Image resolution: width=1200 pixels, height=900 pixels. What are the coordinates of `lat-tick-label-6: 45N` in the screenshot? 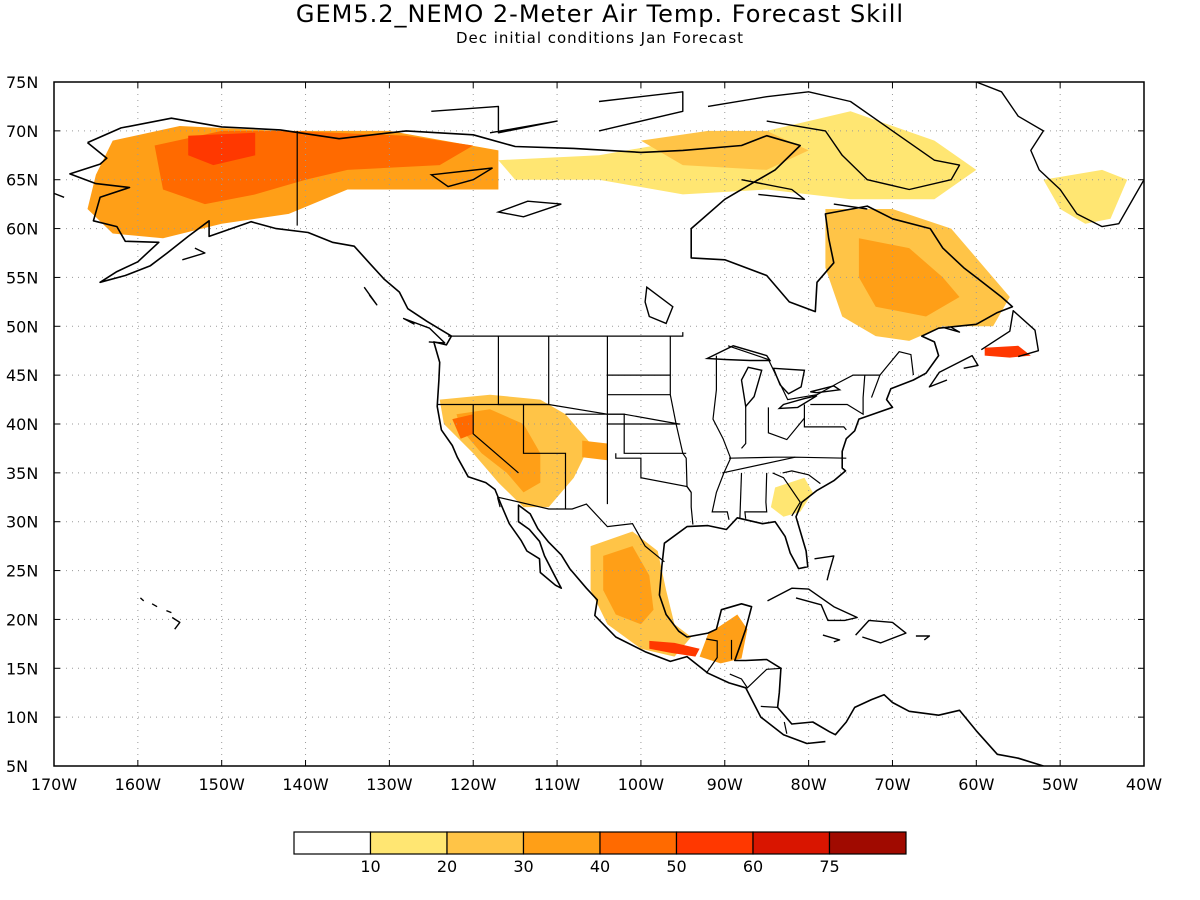 It's located at (22, 375).